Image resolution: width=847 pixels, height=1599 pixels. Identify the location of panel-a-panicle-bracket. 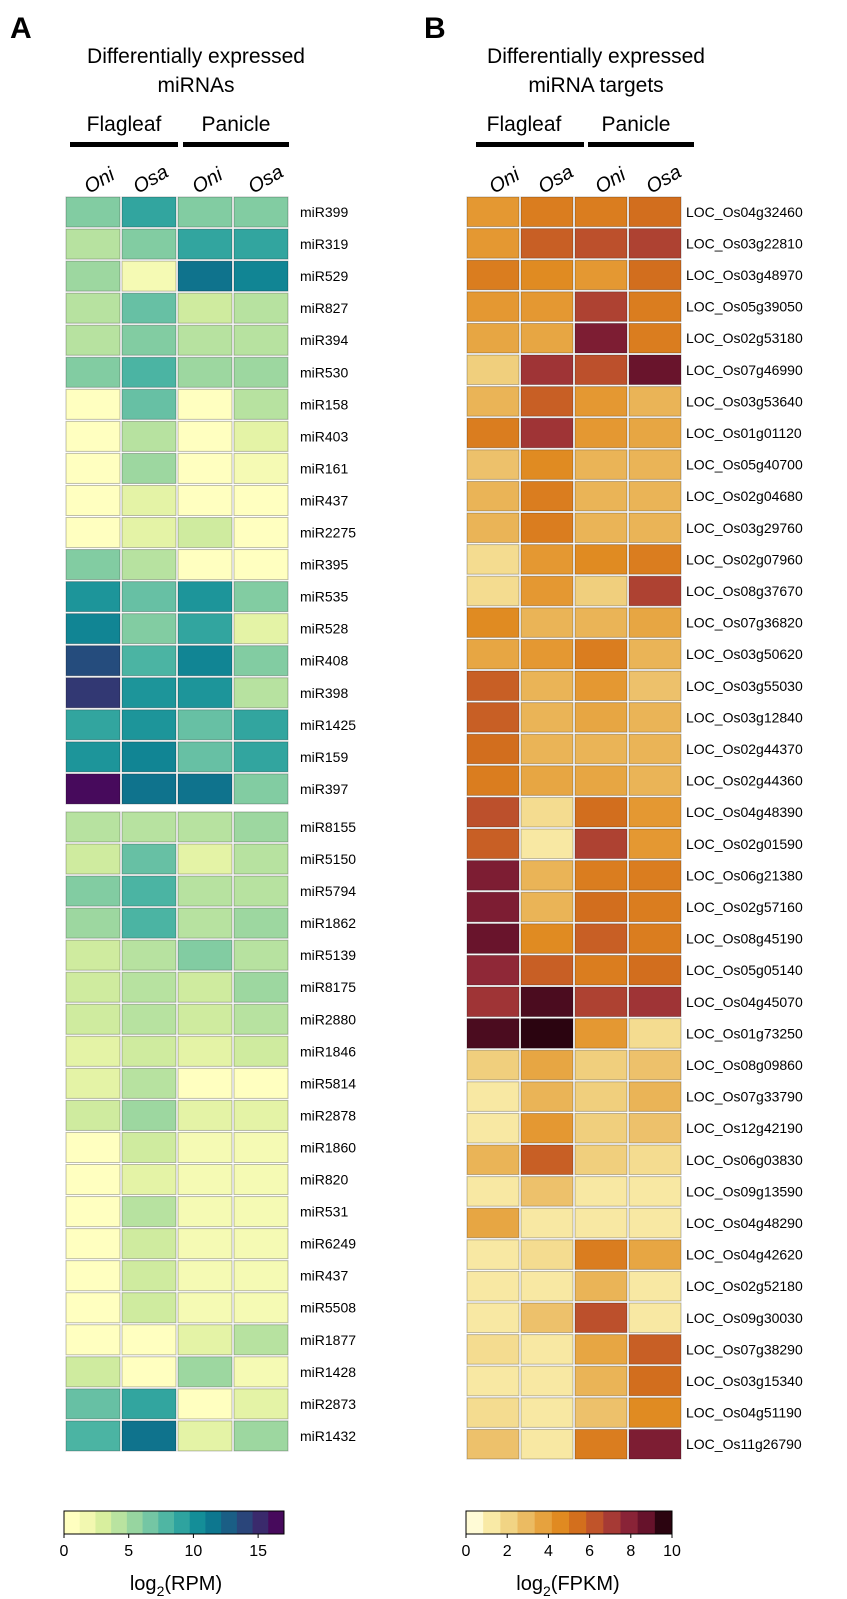
(236, 144).